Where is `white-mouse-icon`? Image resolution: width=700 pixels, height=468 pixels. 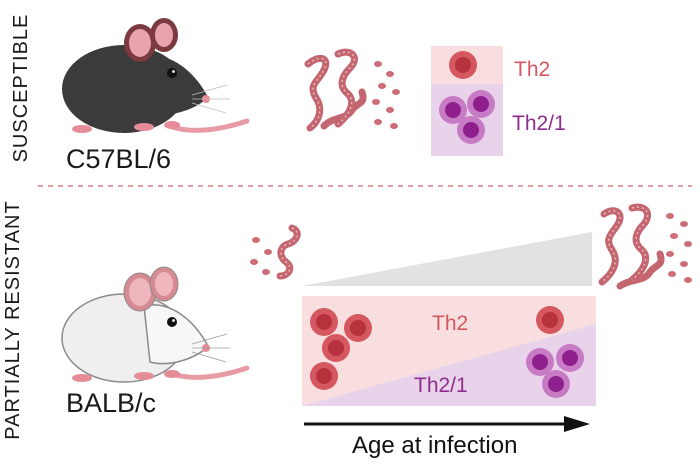 white-mouse-icon is located at coordinates (155, 324).